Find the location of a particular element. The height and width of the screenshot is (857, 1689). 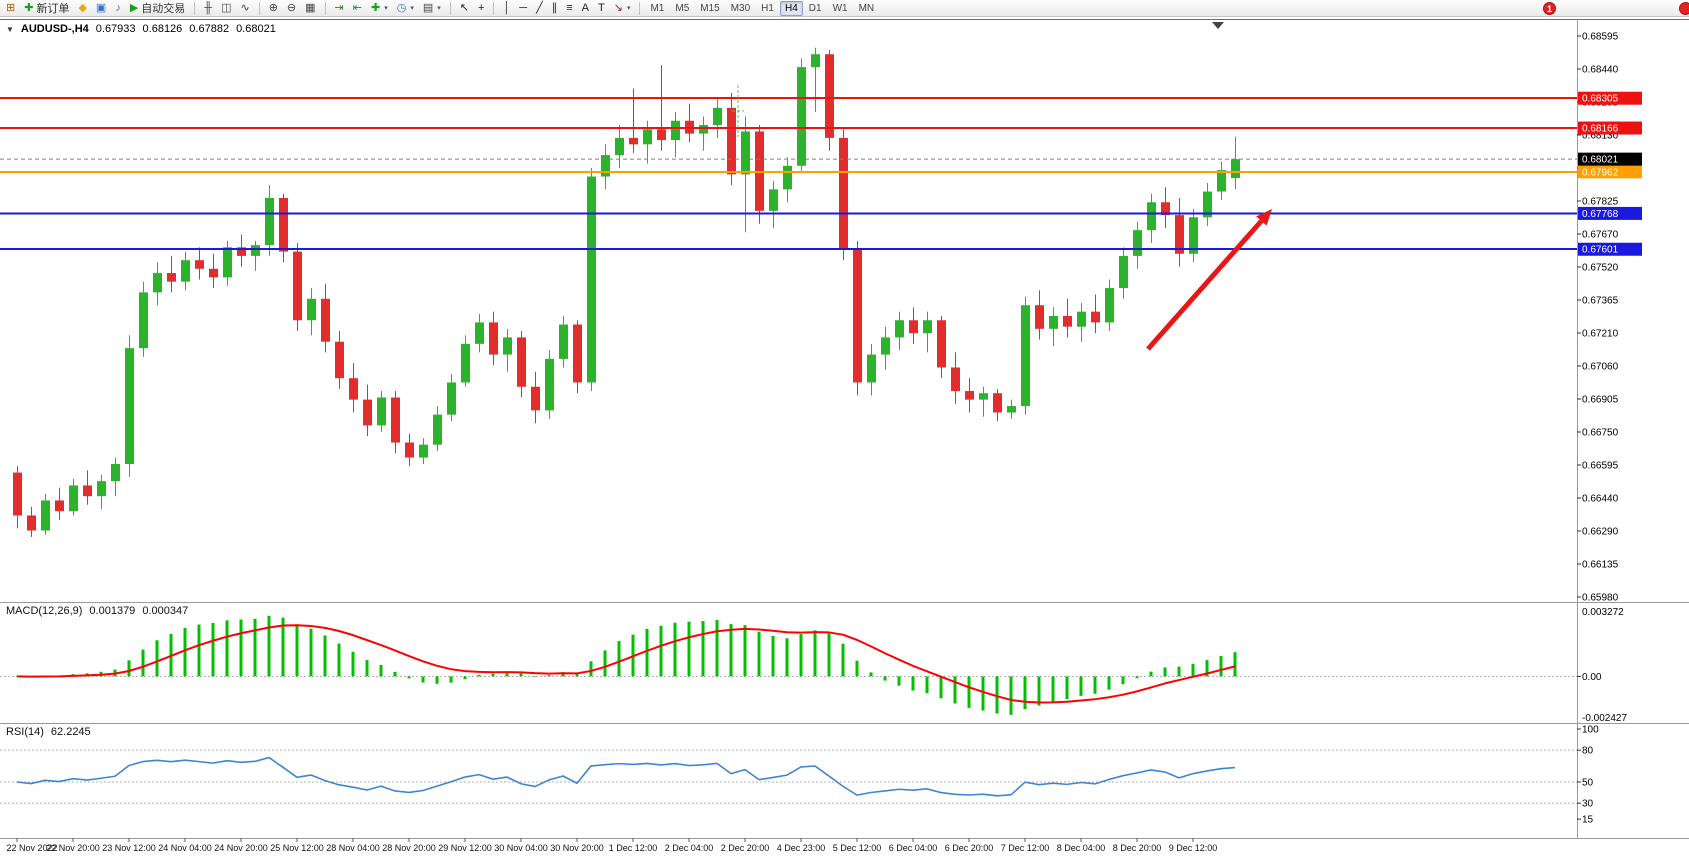

crosshair-icon: + is located at coordinates (481, 7).